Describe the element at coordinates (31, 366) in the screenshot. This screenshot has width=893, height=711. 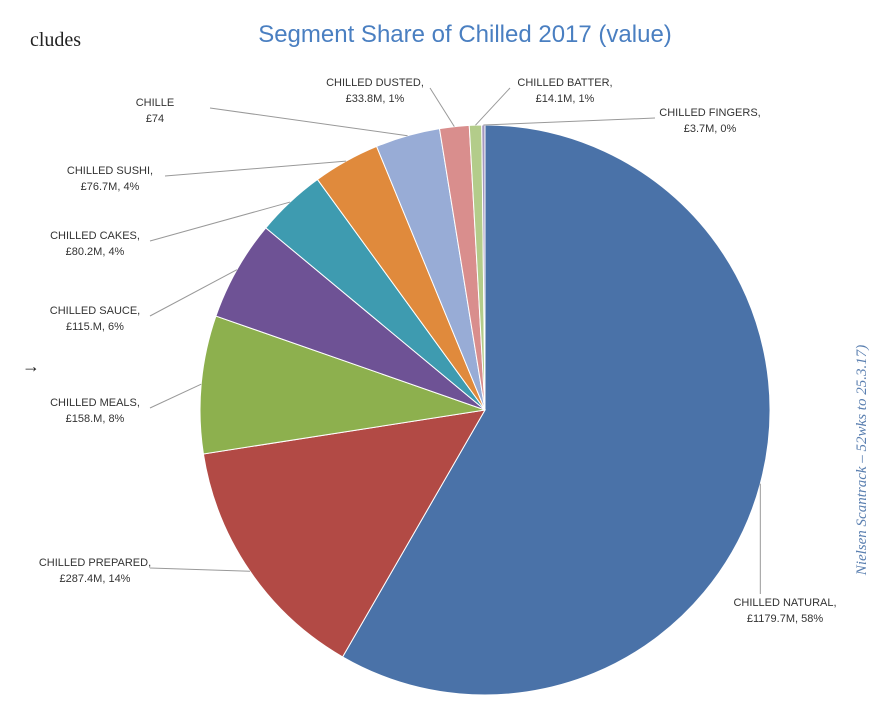
I see `annotation: →` at that location.